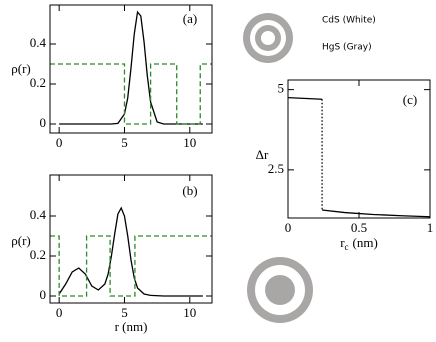 The image size is (436, 342). Describe the element at coordinates (262, 154) in the screenshot. I see `y-axis-label: Δr` at that location.